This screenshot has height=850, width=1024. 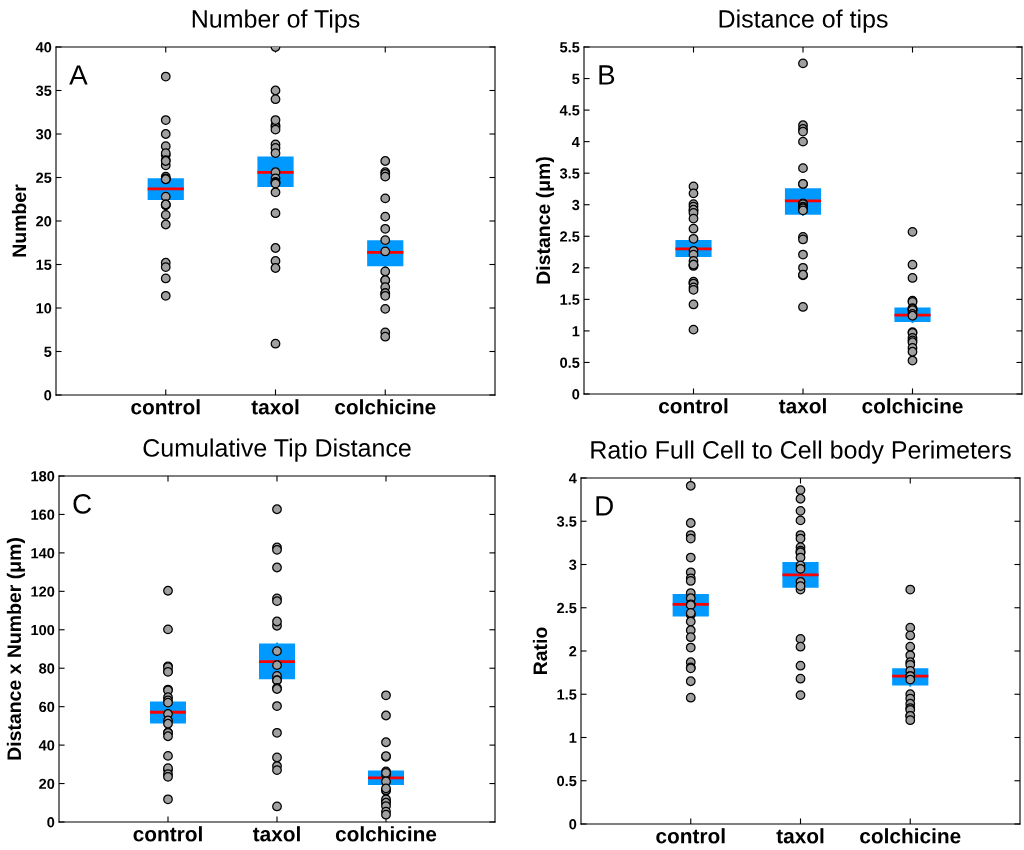 What do you see at coordinates (43, 591) in the screenshot?
I see `y-tick-label: 120` at bounding box center [43, 591].